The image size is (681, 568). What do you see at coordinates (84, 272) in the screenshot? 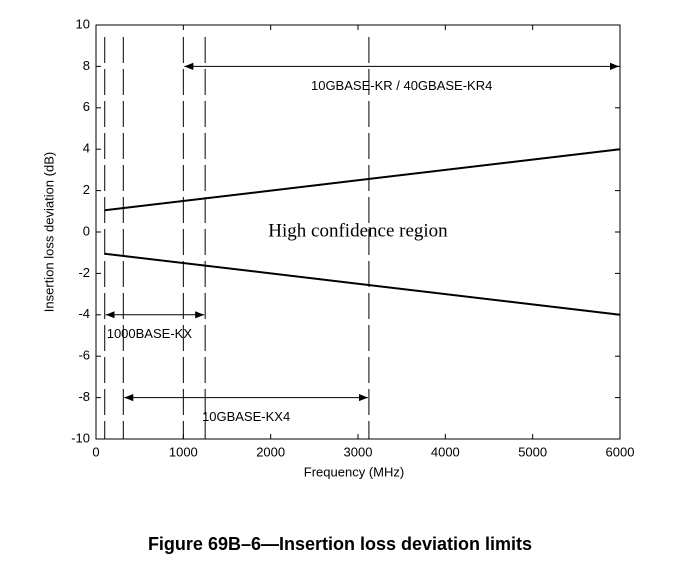
I see `y-tick-label: -2` at bounding box center [84, 272].